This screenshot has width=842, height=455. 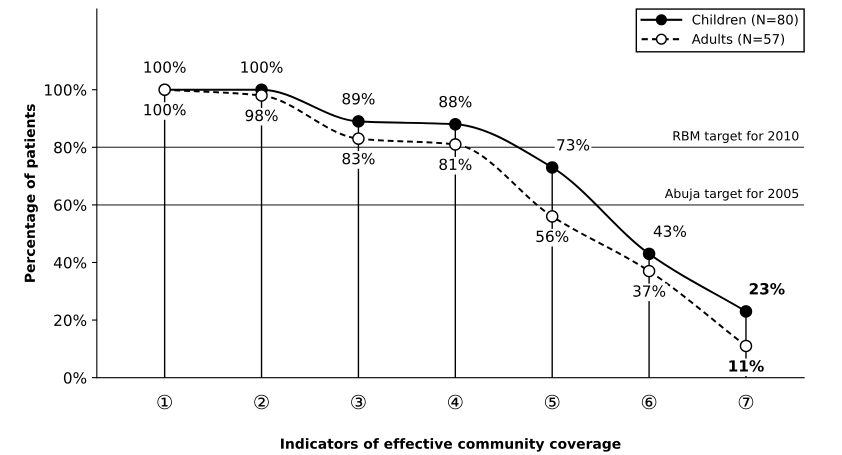 I want to click on x-tick-label: ⑦, so click(x=746, y=402).